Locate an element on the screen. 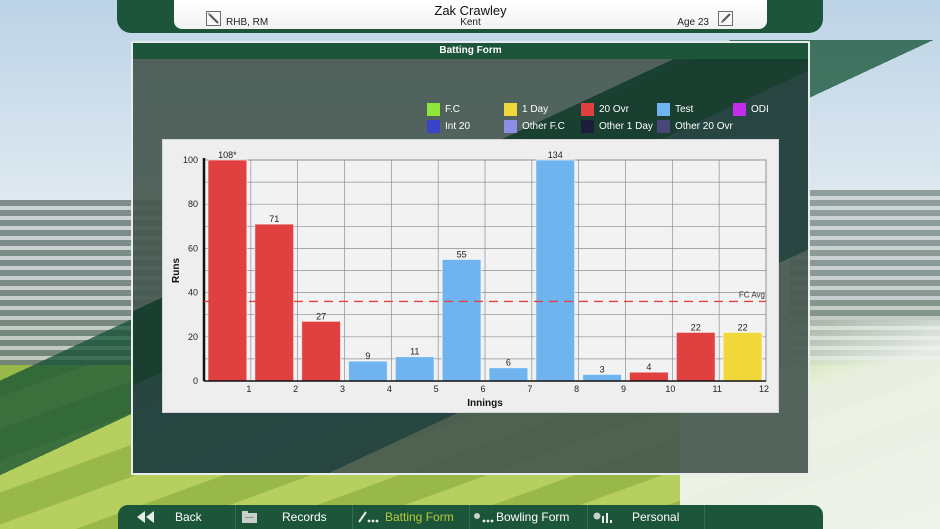 Image resolution: width=940 pixels, height=529 pixels. legend-label: F.C is located at coordinates (452, 109).